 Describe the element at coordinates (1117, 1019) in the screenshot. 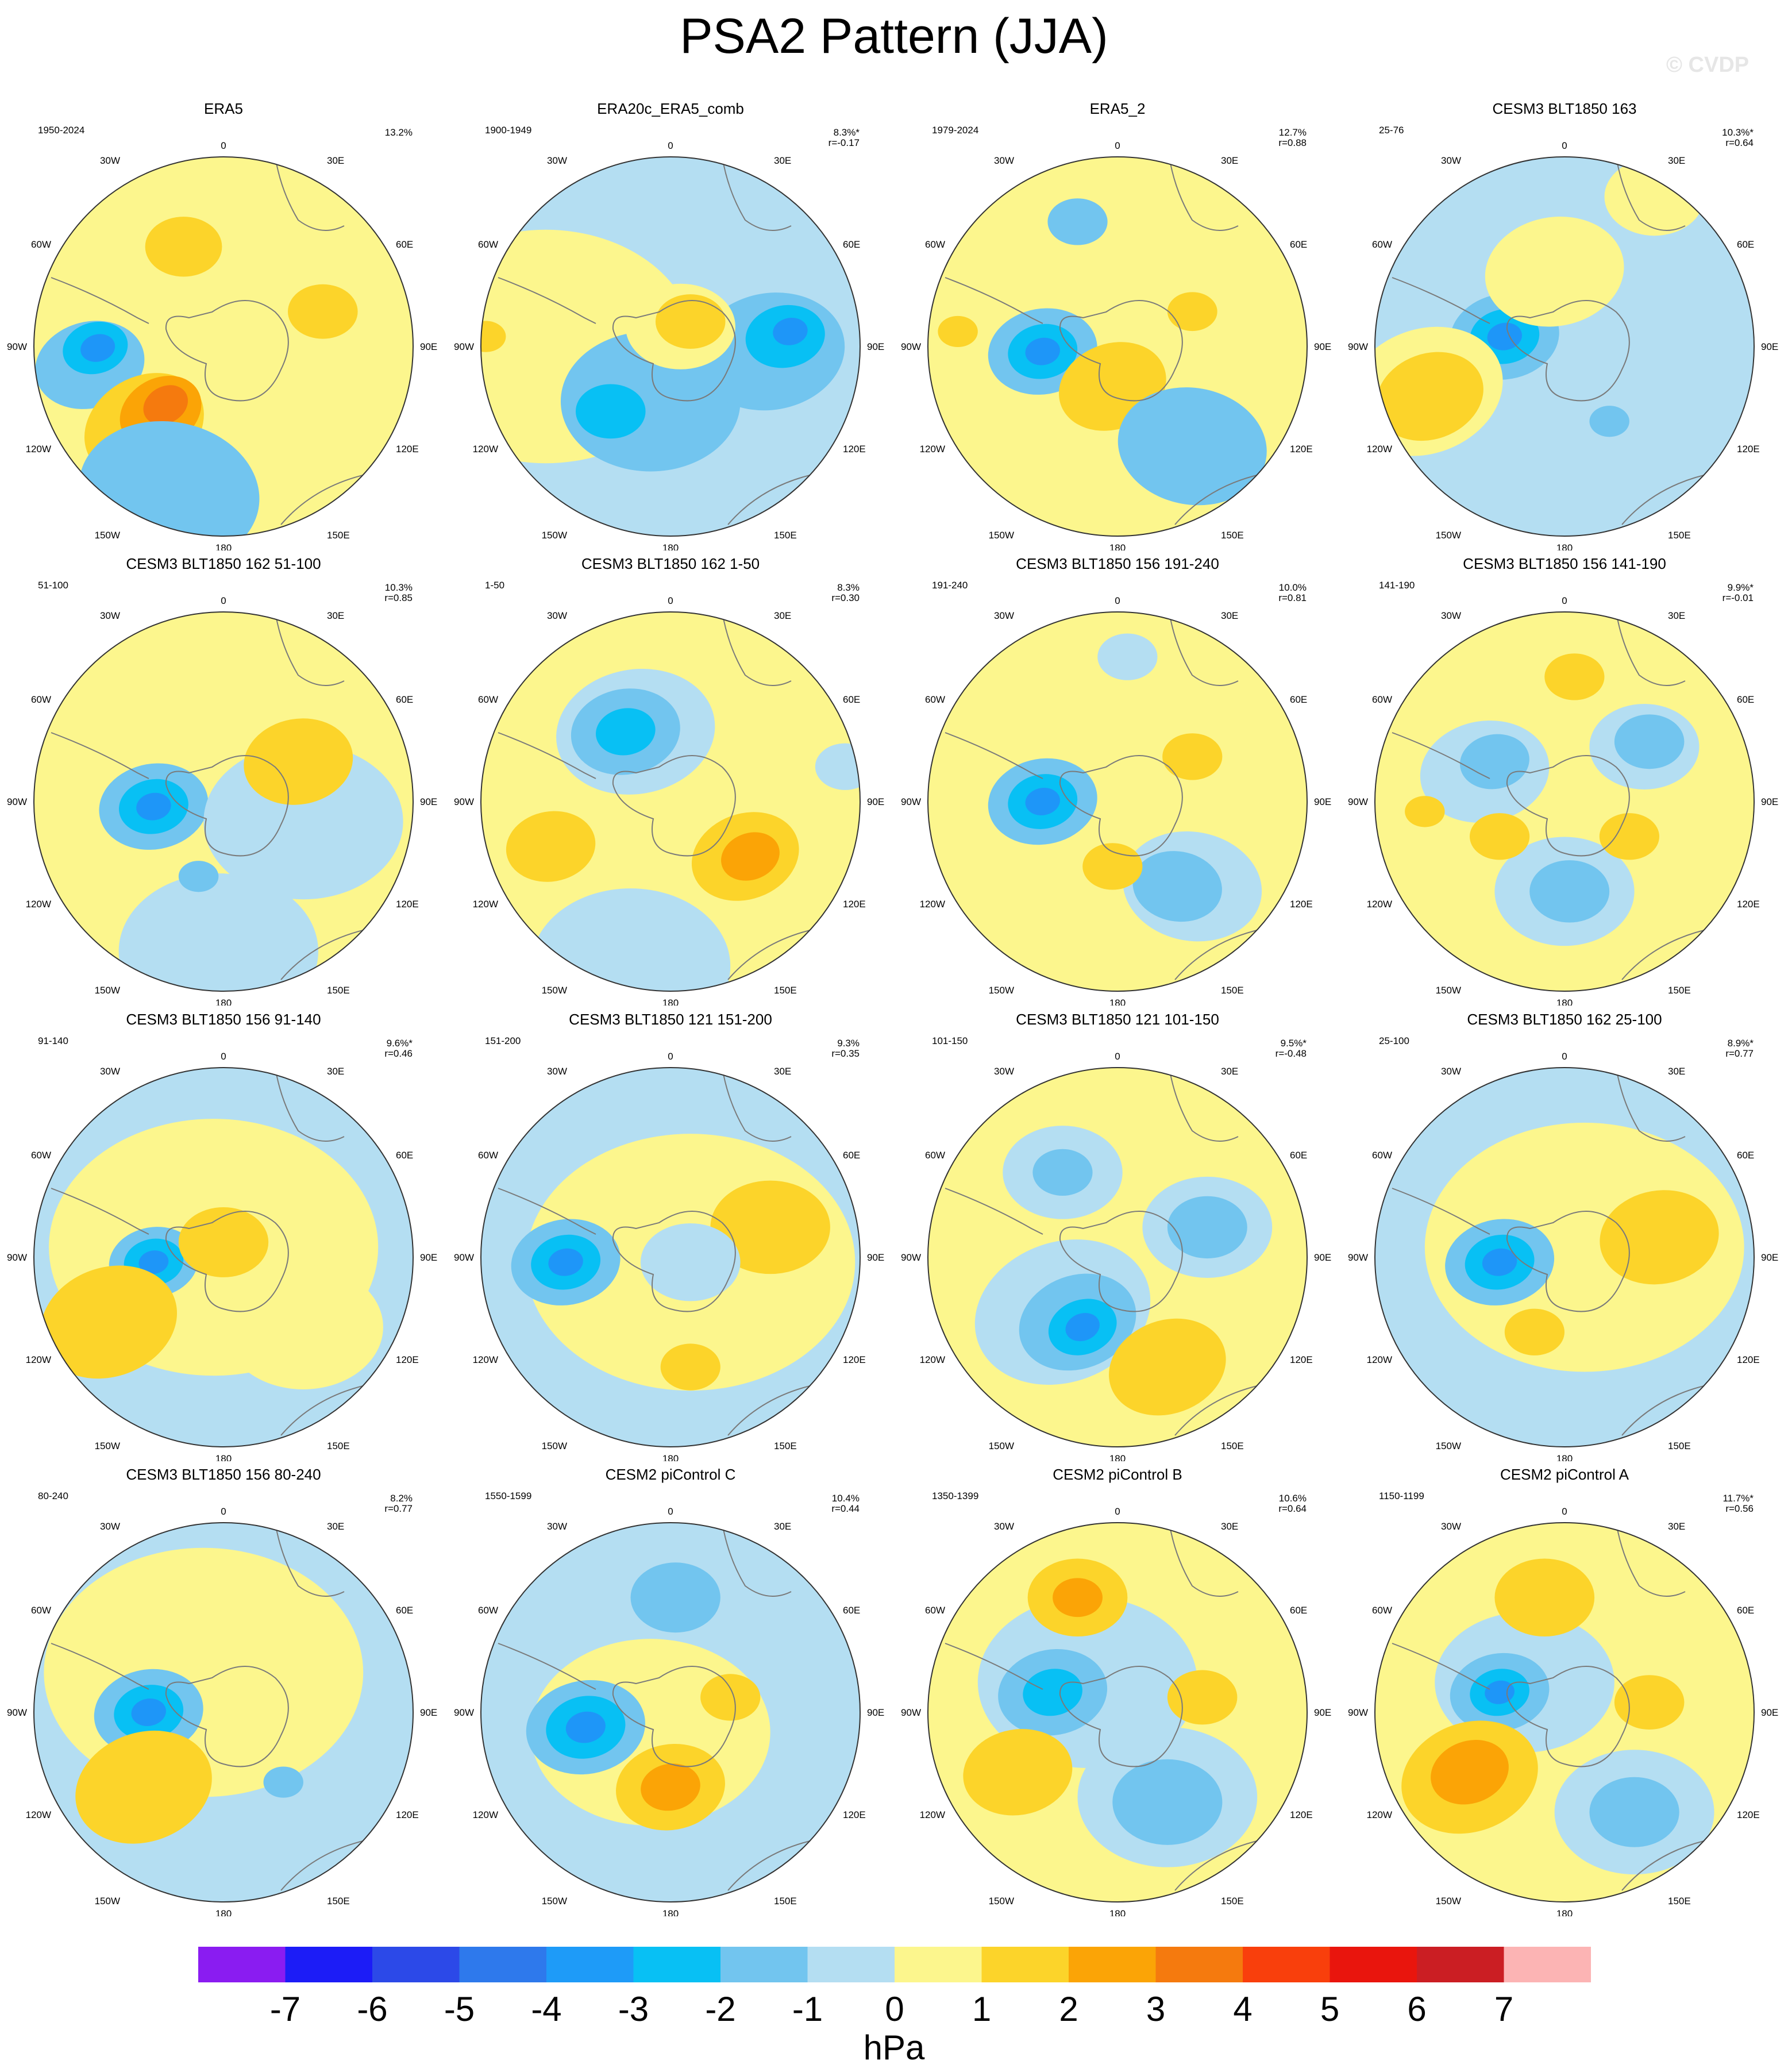

I see `panel-title: CESM3 BLT1850 121 101-150` at that location.